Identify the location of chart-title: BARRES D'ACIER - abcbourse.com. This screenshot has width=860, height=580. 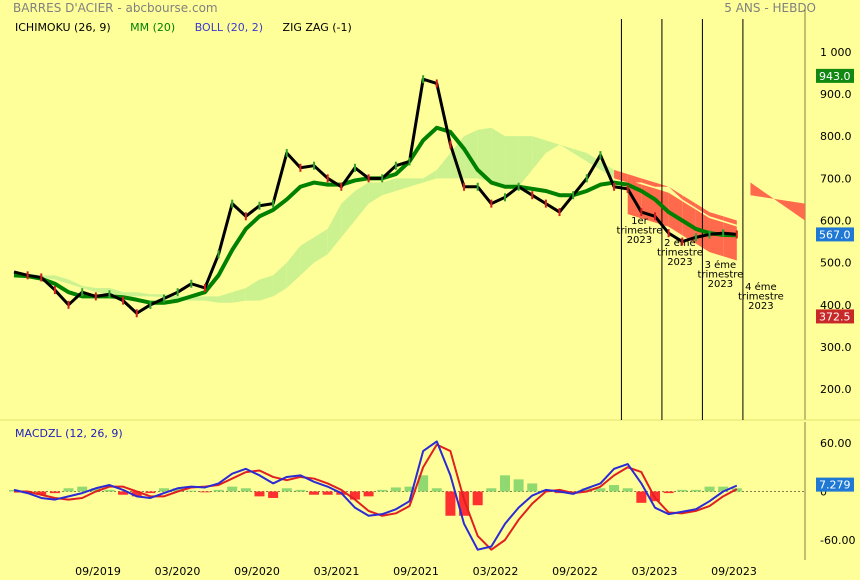
(115, 8).